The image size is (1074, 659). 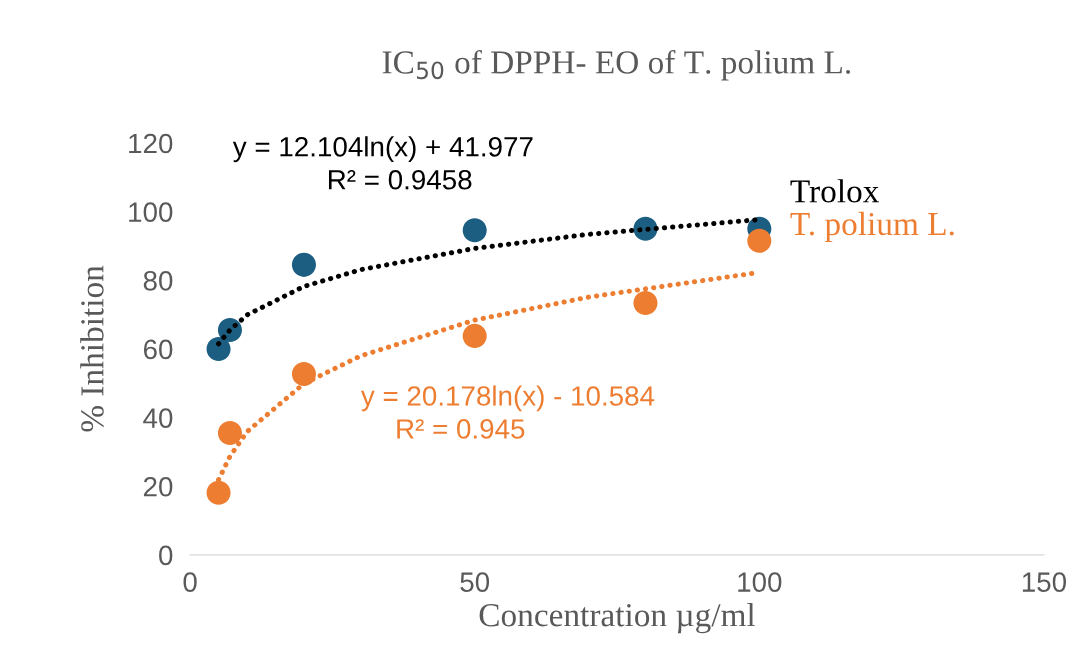 What do you see at coordinates (461, 429) in the screenshot?
I see `annotation: R² = 0.945` at bounding box center [461, 429].